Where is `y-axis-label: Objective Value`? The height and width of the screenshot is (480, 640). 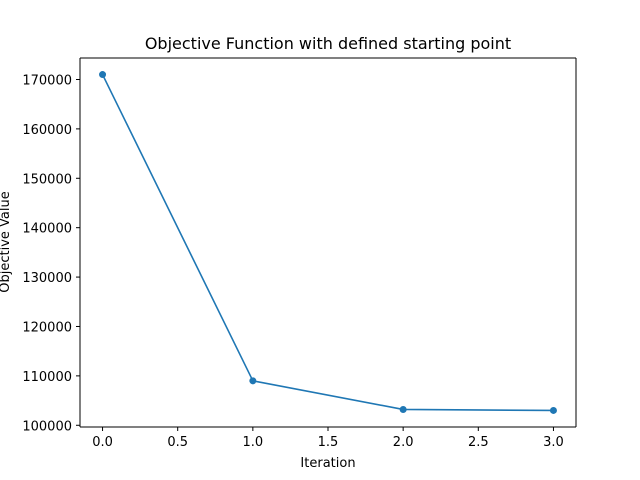
y-axis-label: Objective Value is located at coordinates (6, 241).